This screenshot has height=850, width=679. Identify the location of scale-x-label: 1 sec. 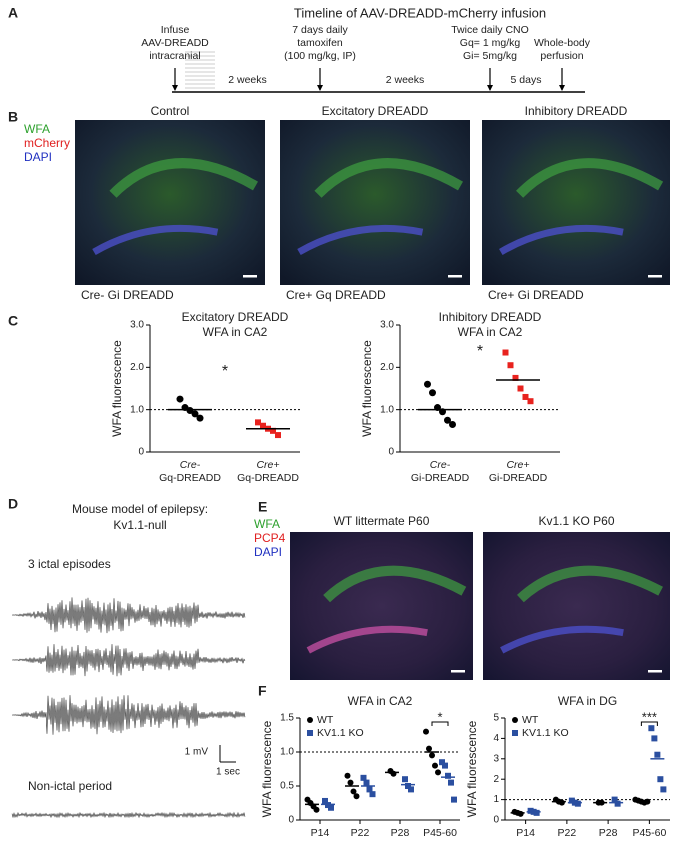
(228, 772).